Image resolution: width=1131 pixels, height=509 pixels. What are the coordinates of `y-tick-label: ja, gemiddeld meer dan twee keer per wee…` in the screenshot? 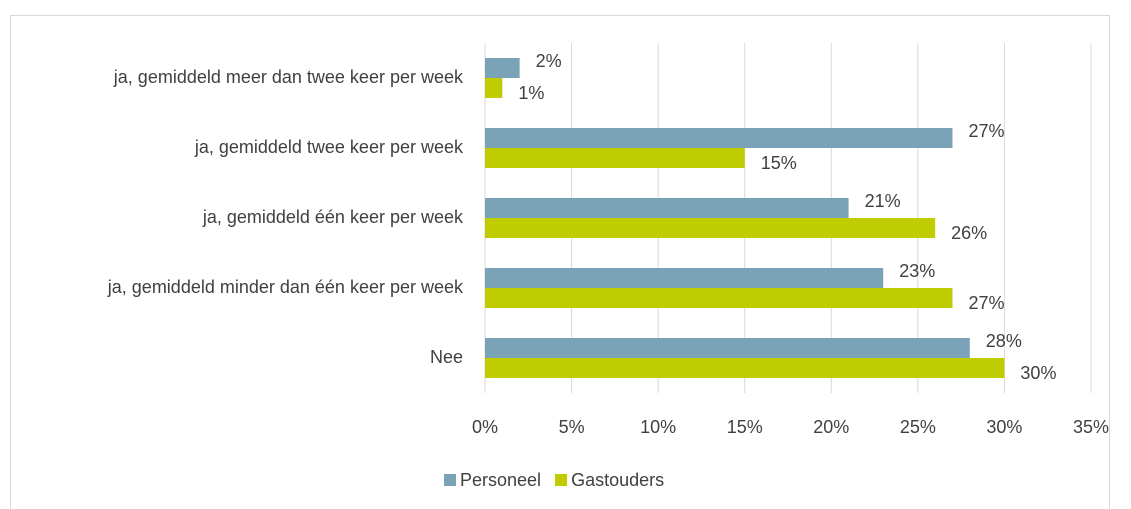 It's located at (288, 77).